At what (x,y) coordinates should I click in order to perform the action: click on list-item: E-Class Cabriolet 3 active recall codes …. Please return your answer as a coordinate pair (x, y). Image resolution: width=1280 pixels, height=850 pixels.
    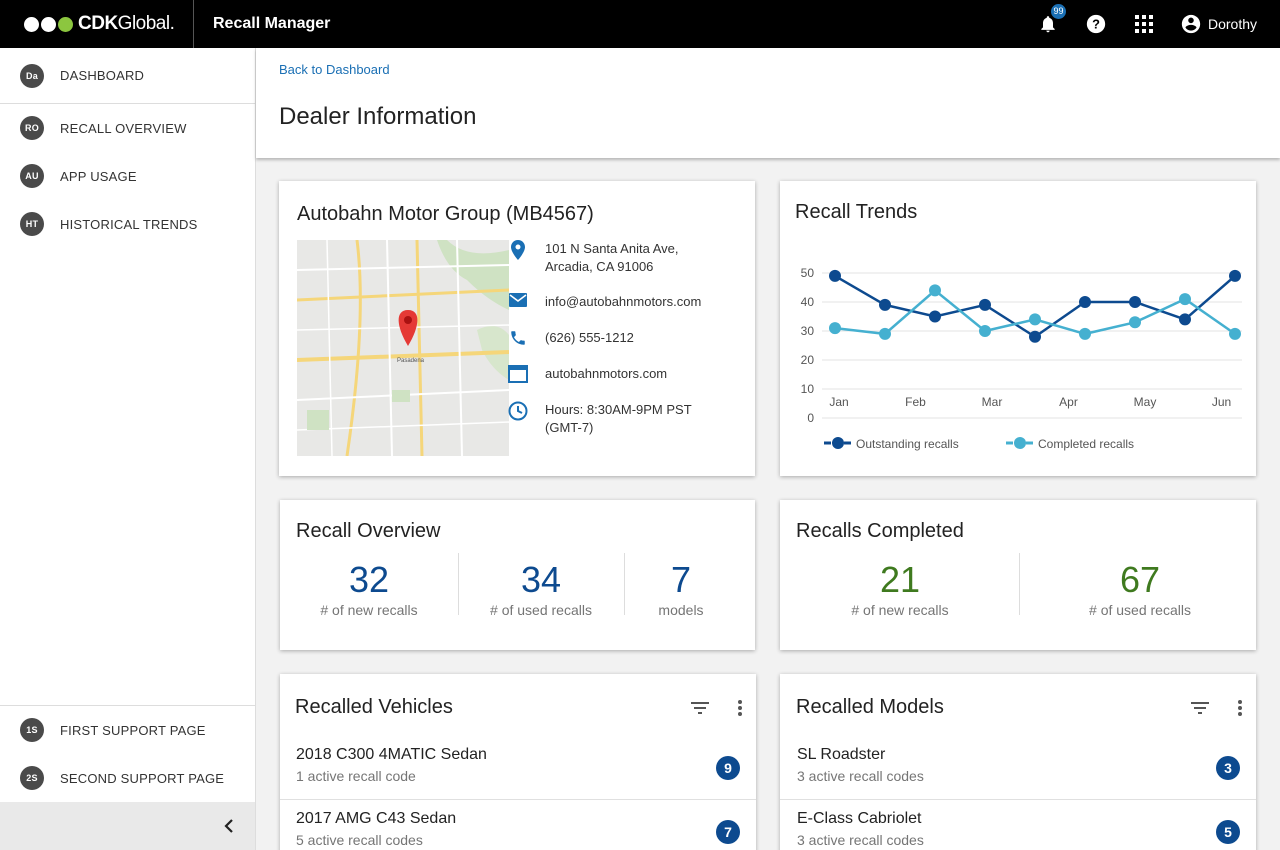
    Looking at the image, I should click on (1018, 825).